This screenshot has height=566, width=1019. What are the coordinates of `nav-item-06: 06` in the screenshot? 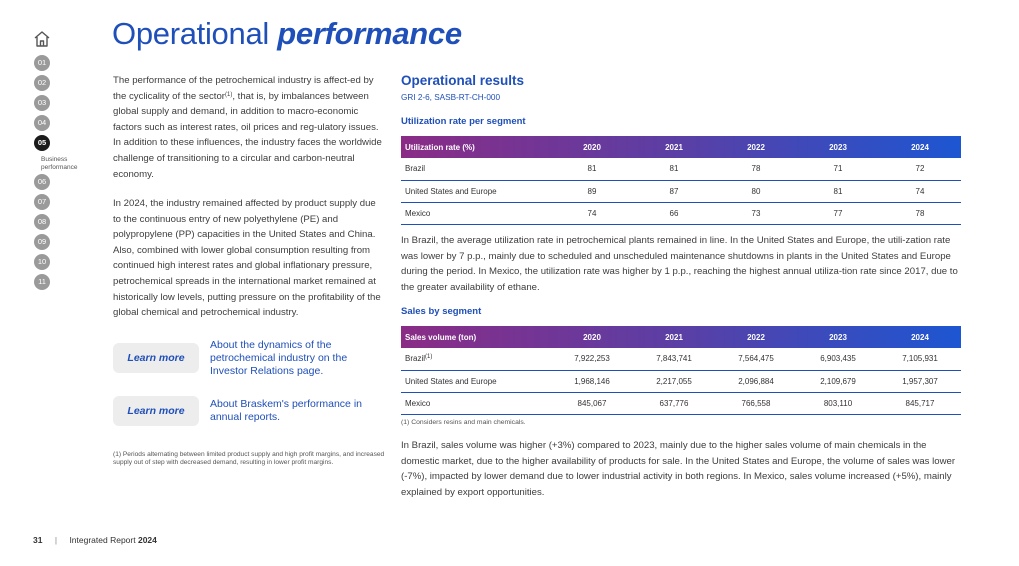 It's located at (42, 182).